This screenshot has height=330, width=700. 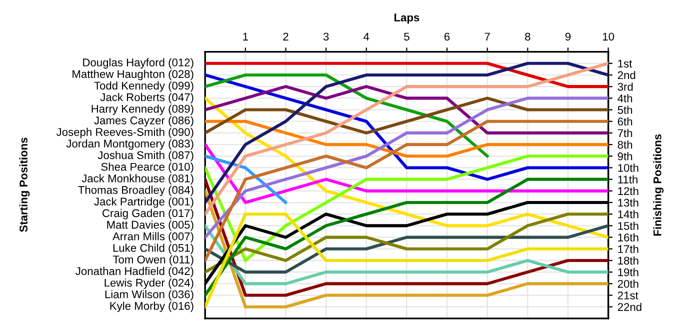 I want to click on y-tick-label: 22nd, so click(x=630, y=306).